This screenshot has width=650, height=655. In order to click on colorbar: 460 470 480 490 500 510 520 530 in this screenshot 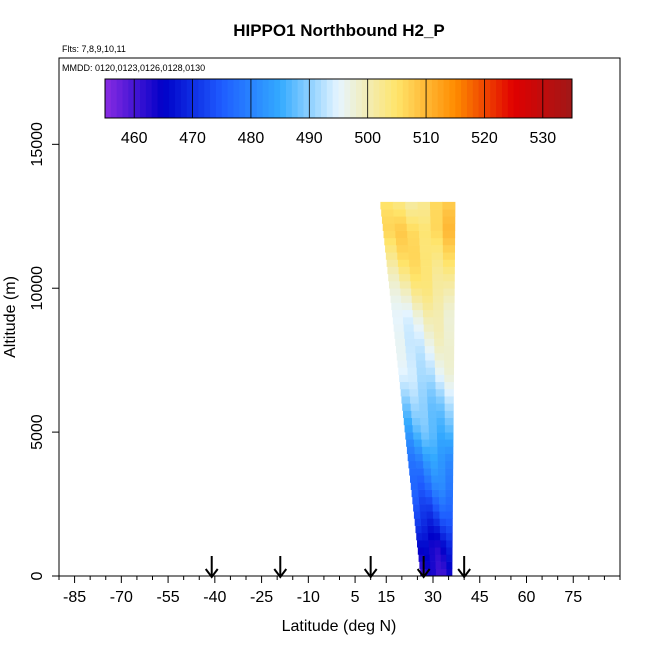, I will do `click(338, 112)`.